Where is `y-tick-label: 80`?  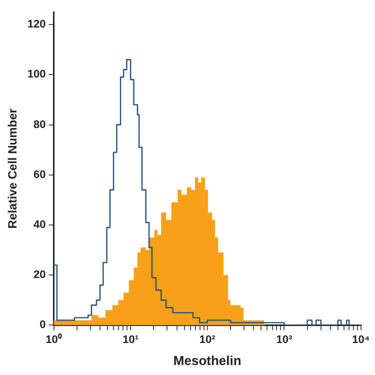
y-tick-label: 80 is located at coordinates (40, 124).